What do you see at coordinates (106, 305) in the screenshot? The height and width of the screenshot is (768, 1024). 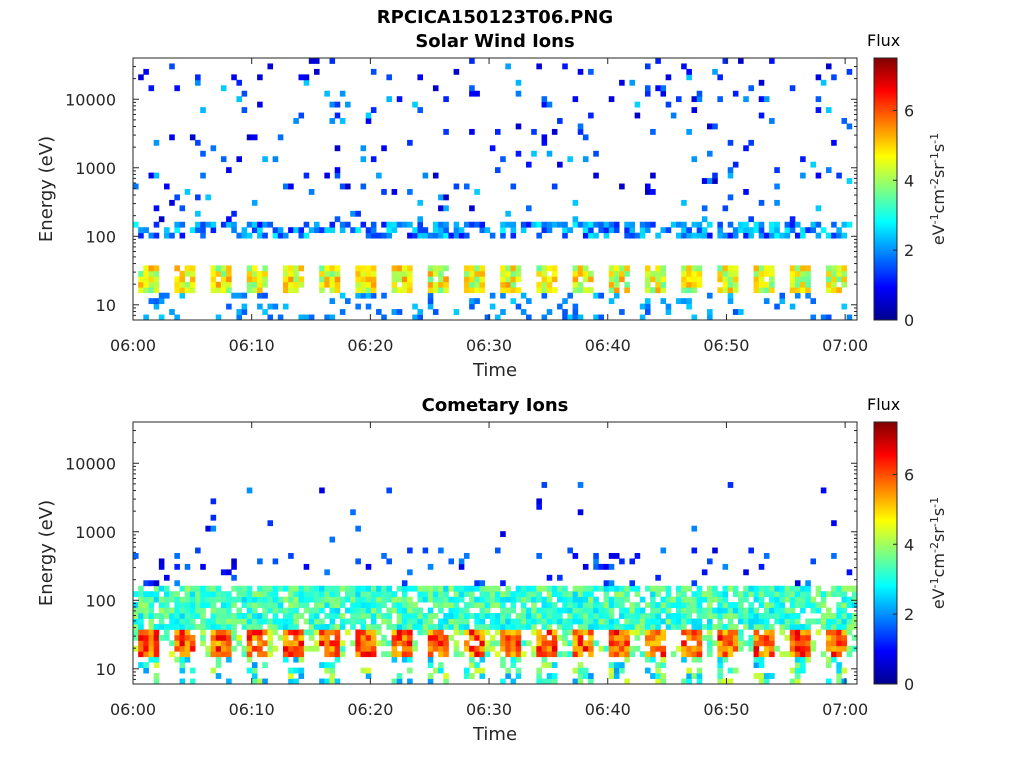 I see `y-tick-label: 10` at bounding box center [106, 305].